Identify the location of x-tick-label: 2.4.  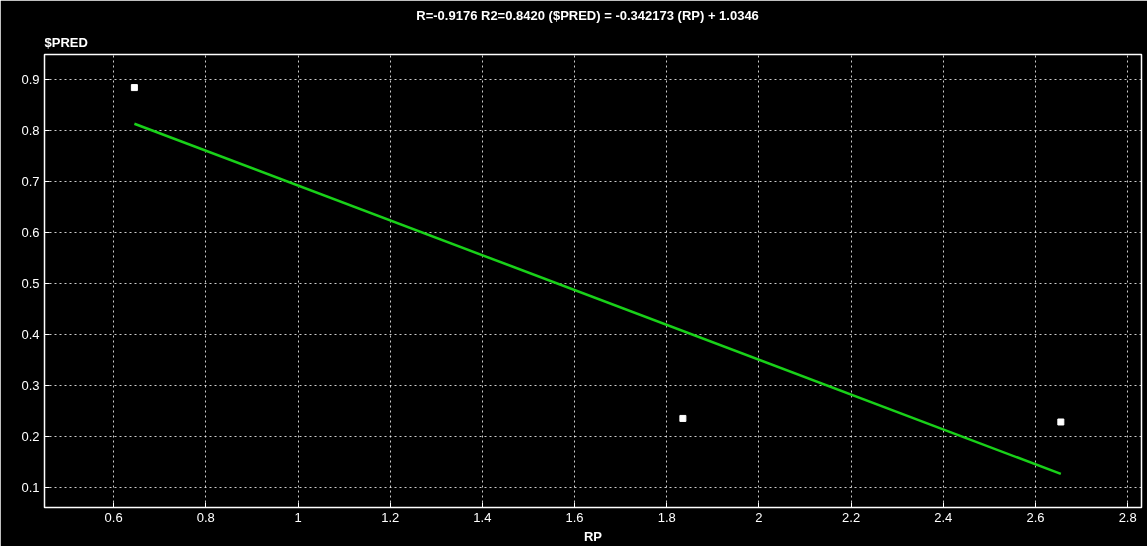
(943, 517).